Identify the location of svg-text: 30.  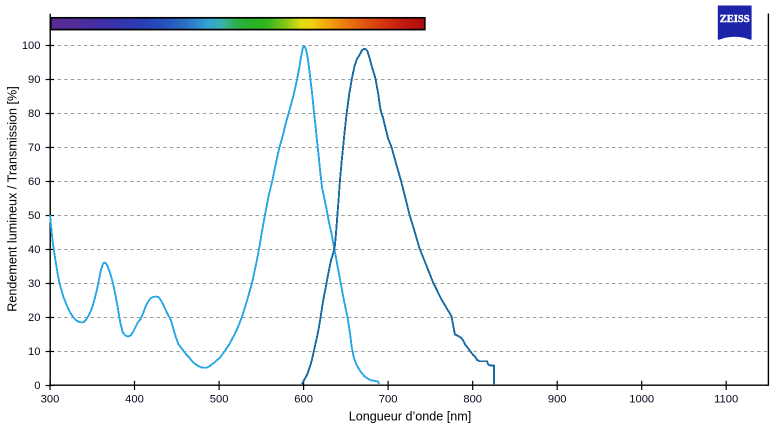
(34, 284).